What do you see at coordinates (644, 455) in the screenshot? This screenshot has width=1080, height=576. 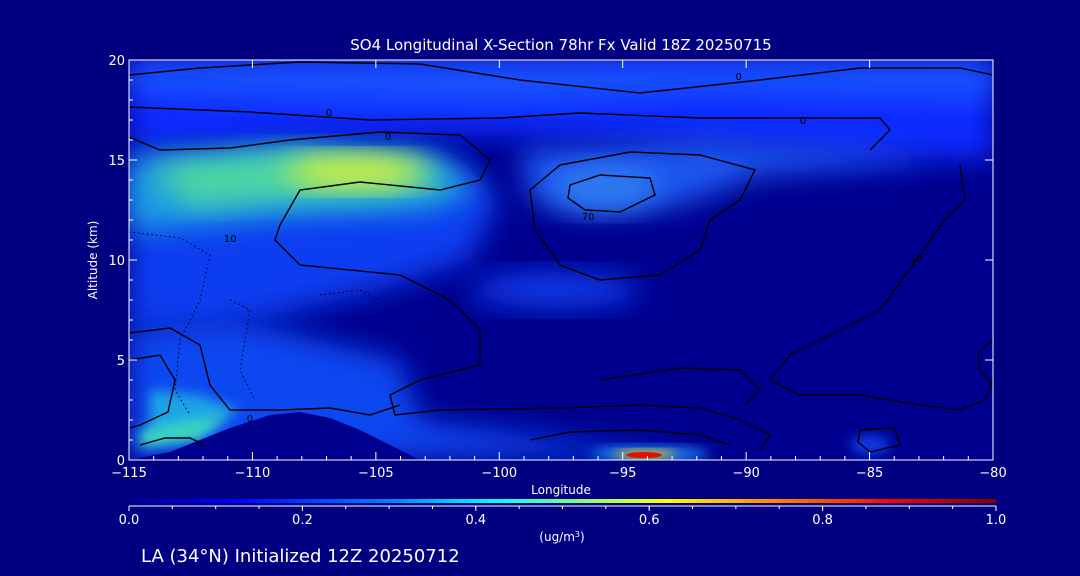 I see `surface-maximum-red` at bounding box center [644, 455].